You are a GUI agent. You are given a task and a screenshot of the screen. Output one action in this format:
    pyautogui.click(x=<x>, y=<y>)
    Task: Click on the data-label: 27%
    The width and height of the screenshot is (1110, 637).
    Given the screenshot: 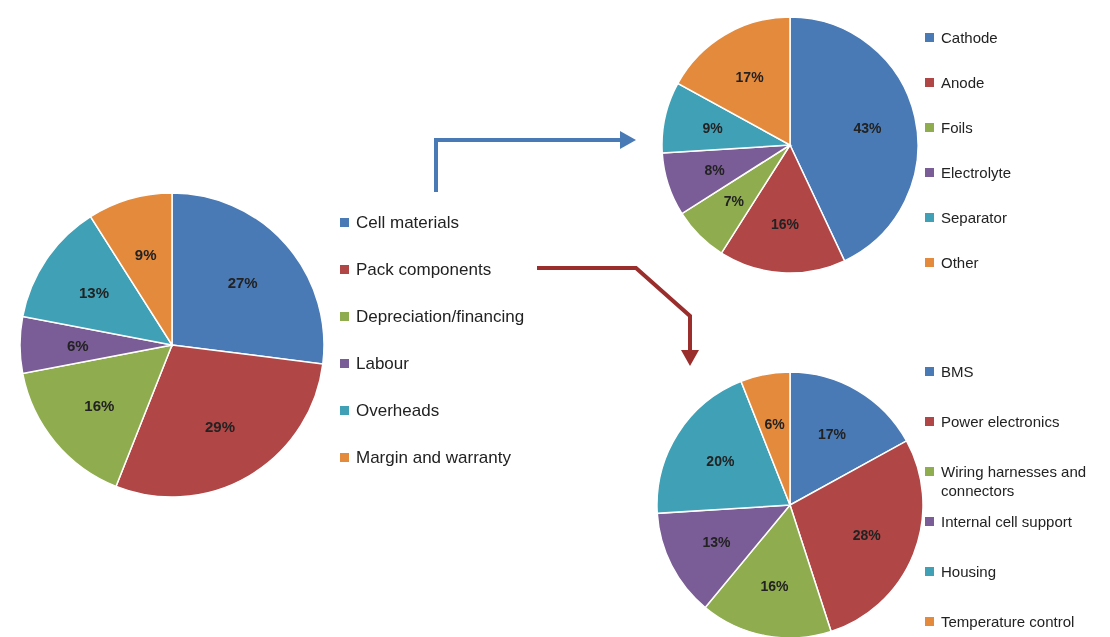 What is the action you would take?
    pyautogui.click(x=242, y=283)
    